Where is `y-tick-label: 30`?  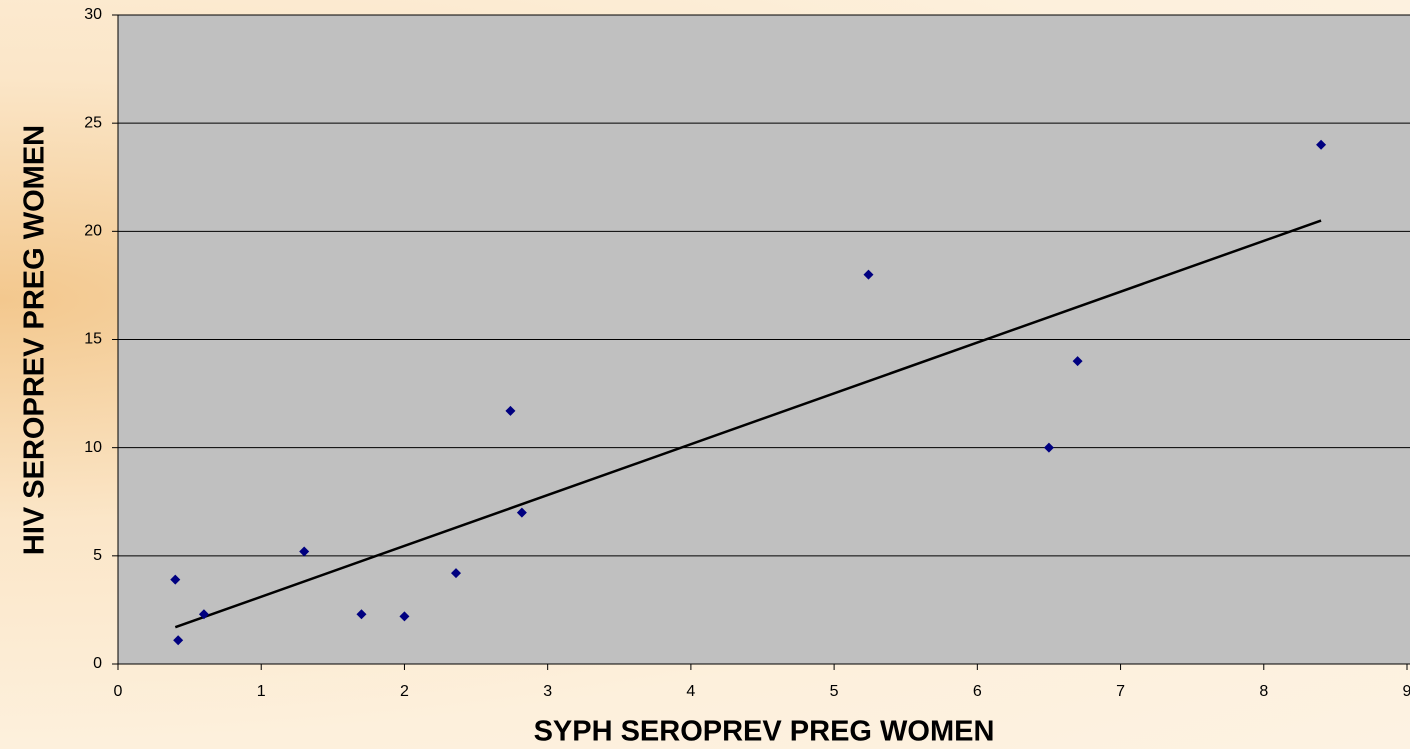
y-tick-label: 30 is located at coordinates (93, 14).